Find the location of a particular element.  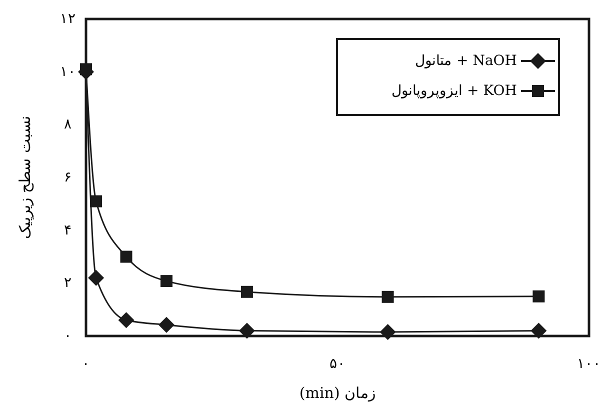

x-tick-label: ۰ is located at coordinates (86, 364).